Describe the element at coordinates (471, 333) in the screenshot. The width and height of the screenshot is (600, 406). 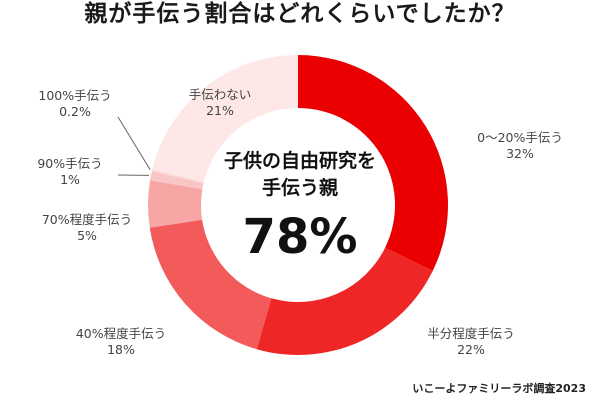
I see `slice-label-1-name: 半分程度手伝う` at that location.